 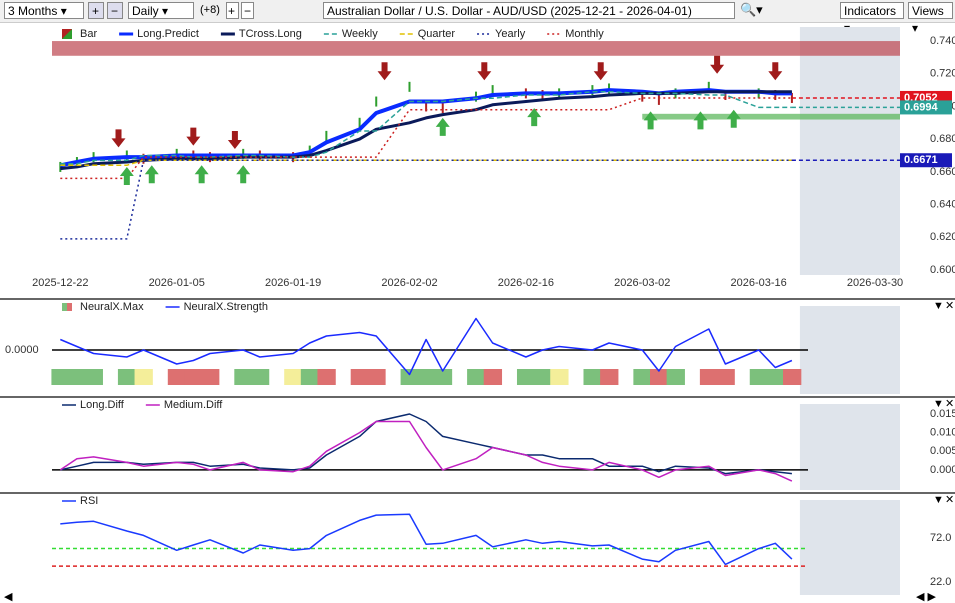 I want to click on indicators-button: Indicators ▾, so click(x=872, y=18).